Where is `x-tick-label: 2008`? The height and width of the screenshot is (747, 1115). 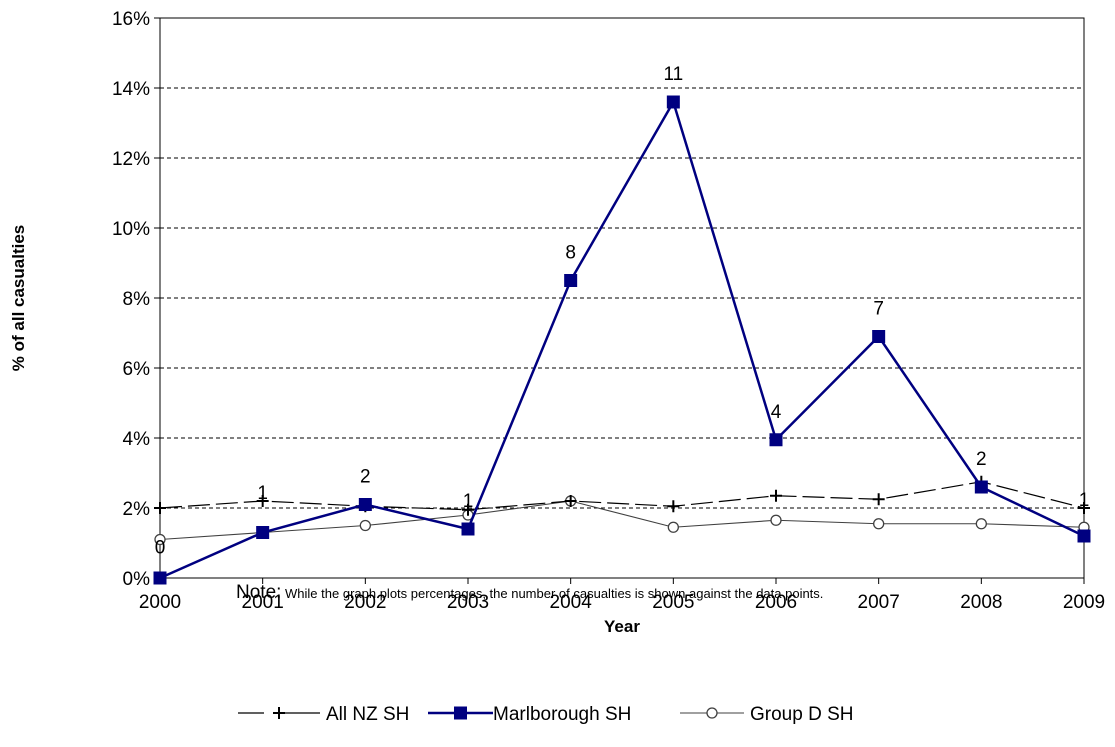
x-tick-label: 2008 is located at coordinates (981, 602).